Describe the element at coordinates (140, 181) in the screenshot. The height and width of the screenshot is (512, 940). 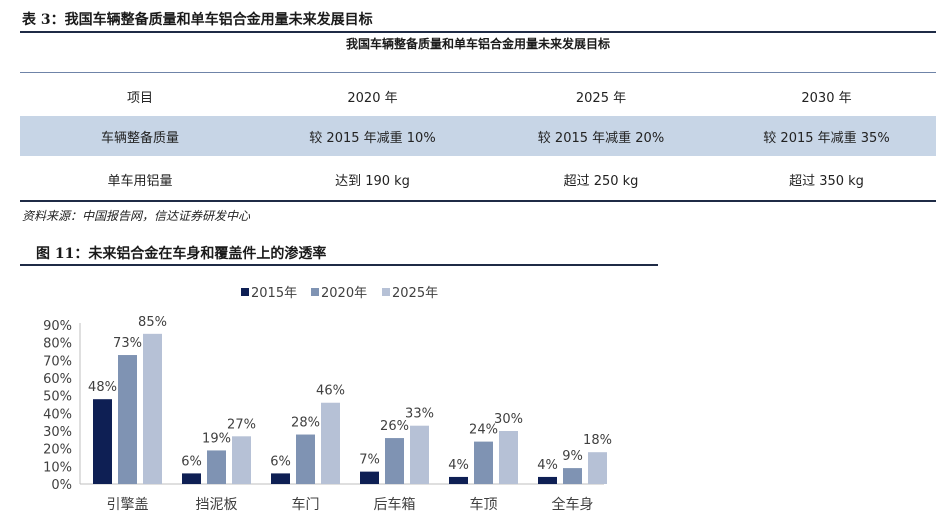
I see `row-label: 单车用铝量` at that location.